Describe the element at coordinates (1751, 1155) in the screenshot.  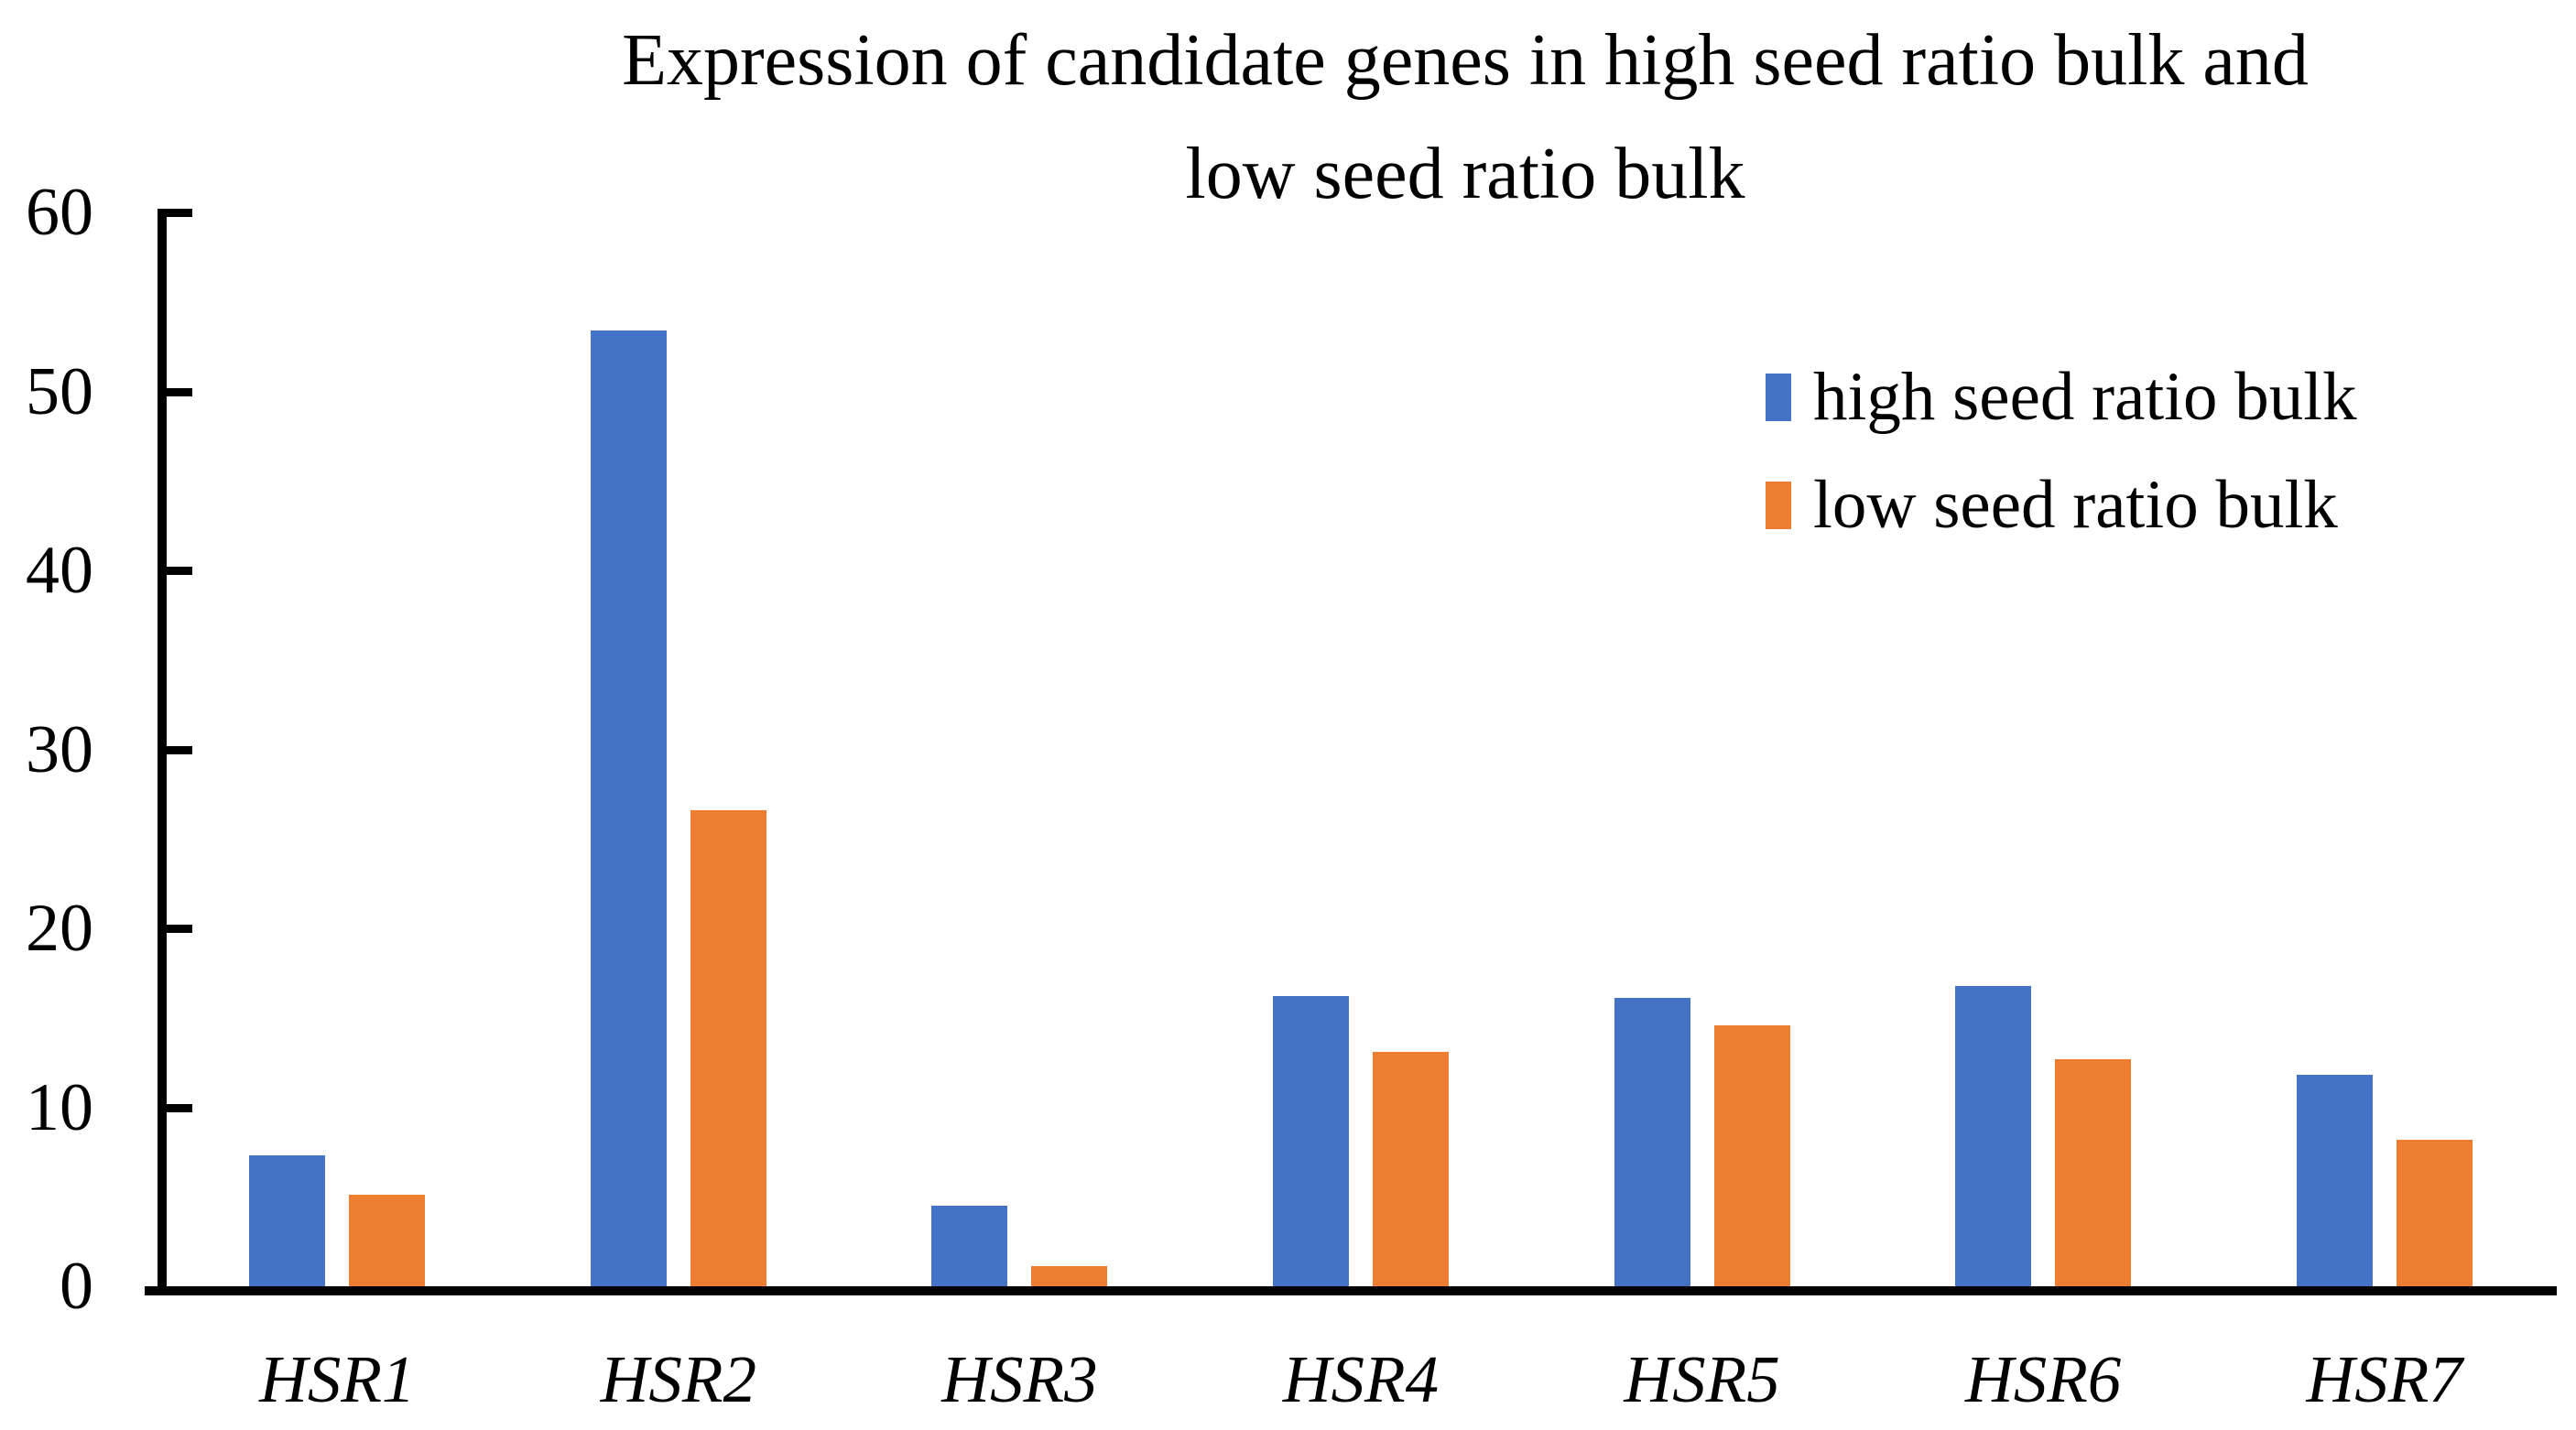
I see `bar-hsr5-low` at that location.